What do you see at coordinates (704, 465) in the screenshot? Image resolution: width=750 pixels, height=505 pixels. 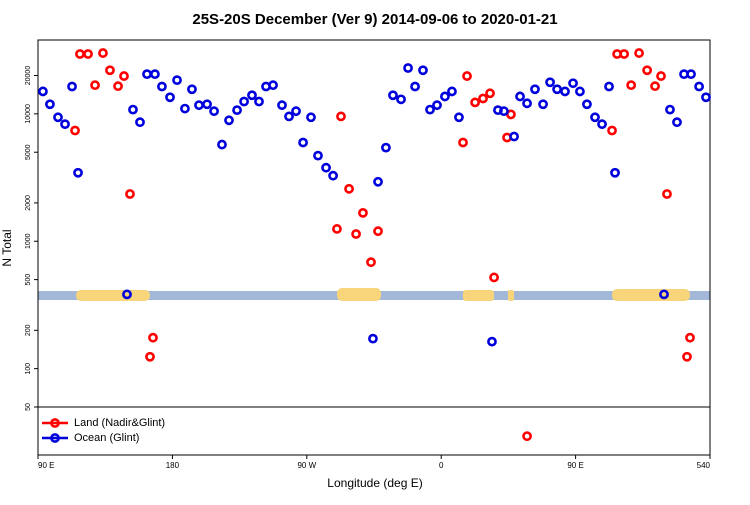 I see `x-tick-label: 540` at bounding box center [704, 465].